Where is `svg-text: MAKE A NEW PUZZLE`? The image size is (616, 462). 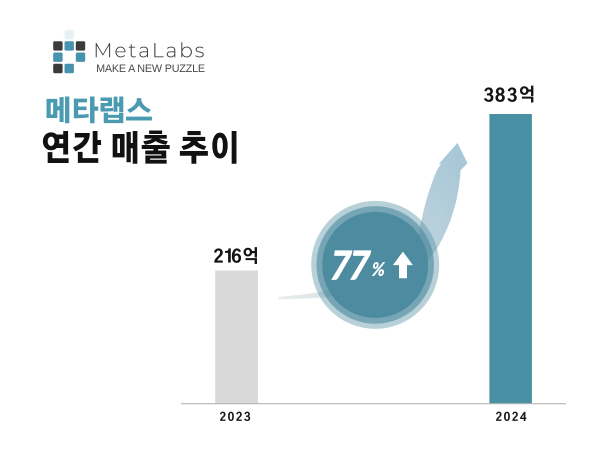 svg-text: MAKE A NEW PUZZLE is located at coordinates (150, 69).